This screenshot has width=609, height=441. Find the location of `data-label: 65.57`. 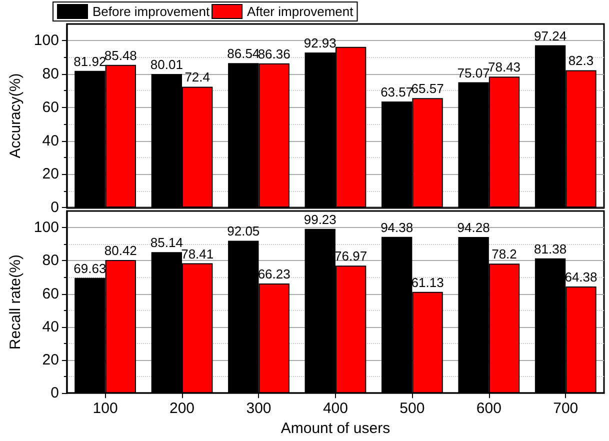

data-label: 65.57 is located at coordinates (427, 88).